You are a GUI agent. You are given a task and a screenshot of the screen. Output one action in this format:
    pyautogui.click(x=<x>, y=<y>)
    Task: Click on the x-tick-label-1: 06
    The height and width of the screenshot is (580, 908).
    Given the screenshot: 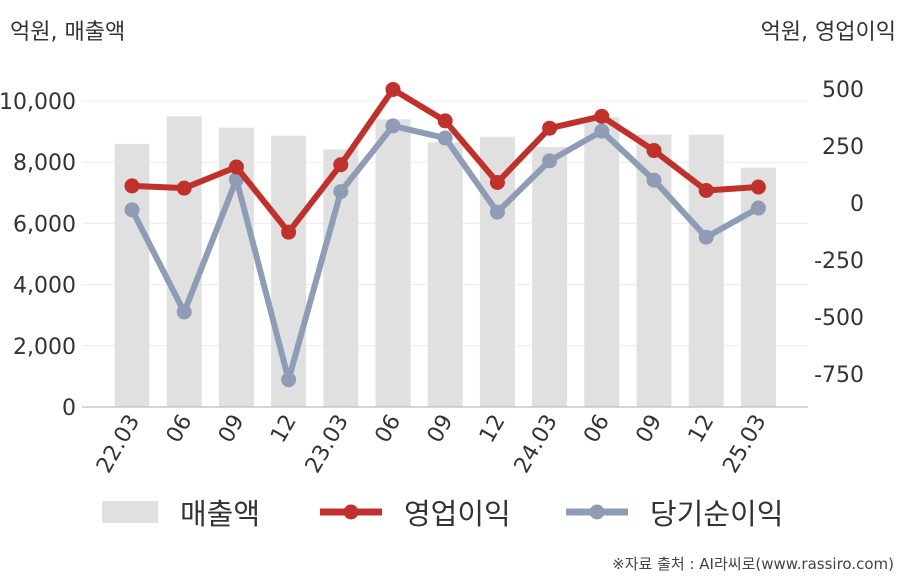 What is the action you would take?
    pyautogui.click(x=180, y=429)
    